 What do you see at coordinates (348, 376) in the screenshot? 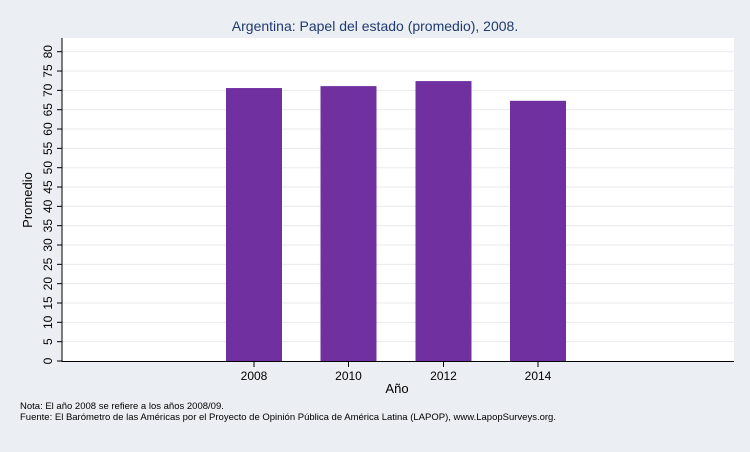
I see `x-tick-label: 2010` at bounding box center [348, 376].